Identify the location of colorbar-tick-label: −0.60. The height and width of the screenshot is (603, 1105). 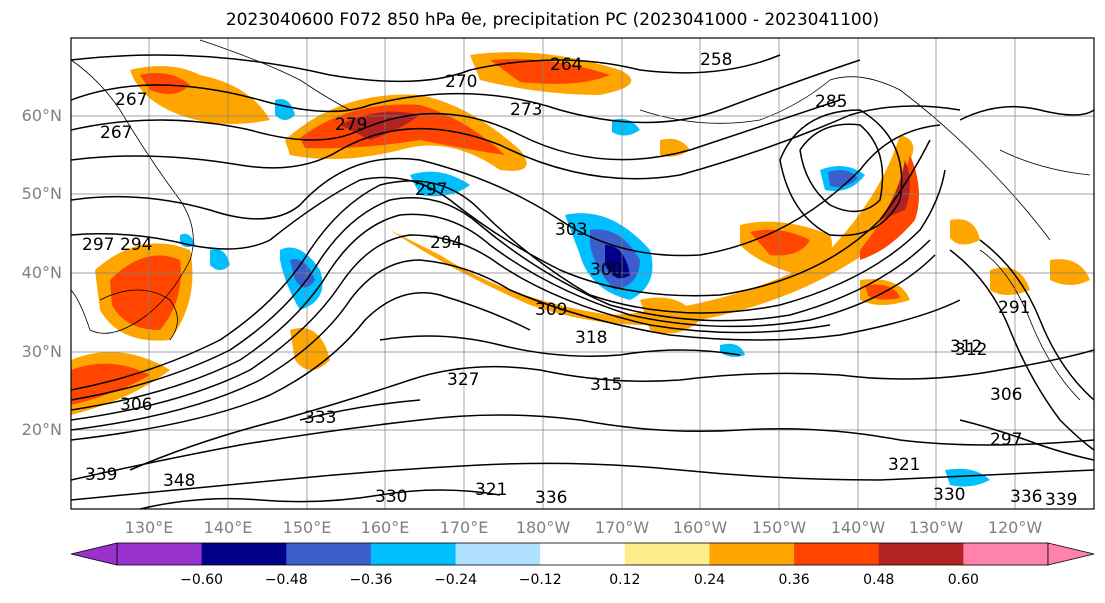
(202, 580).